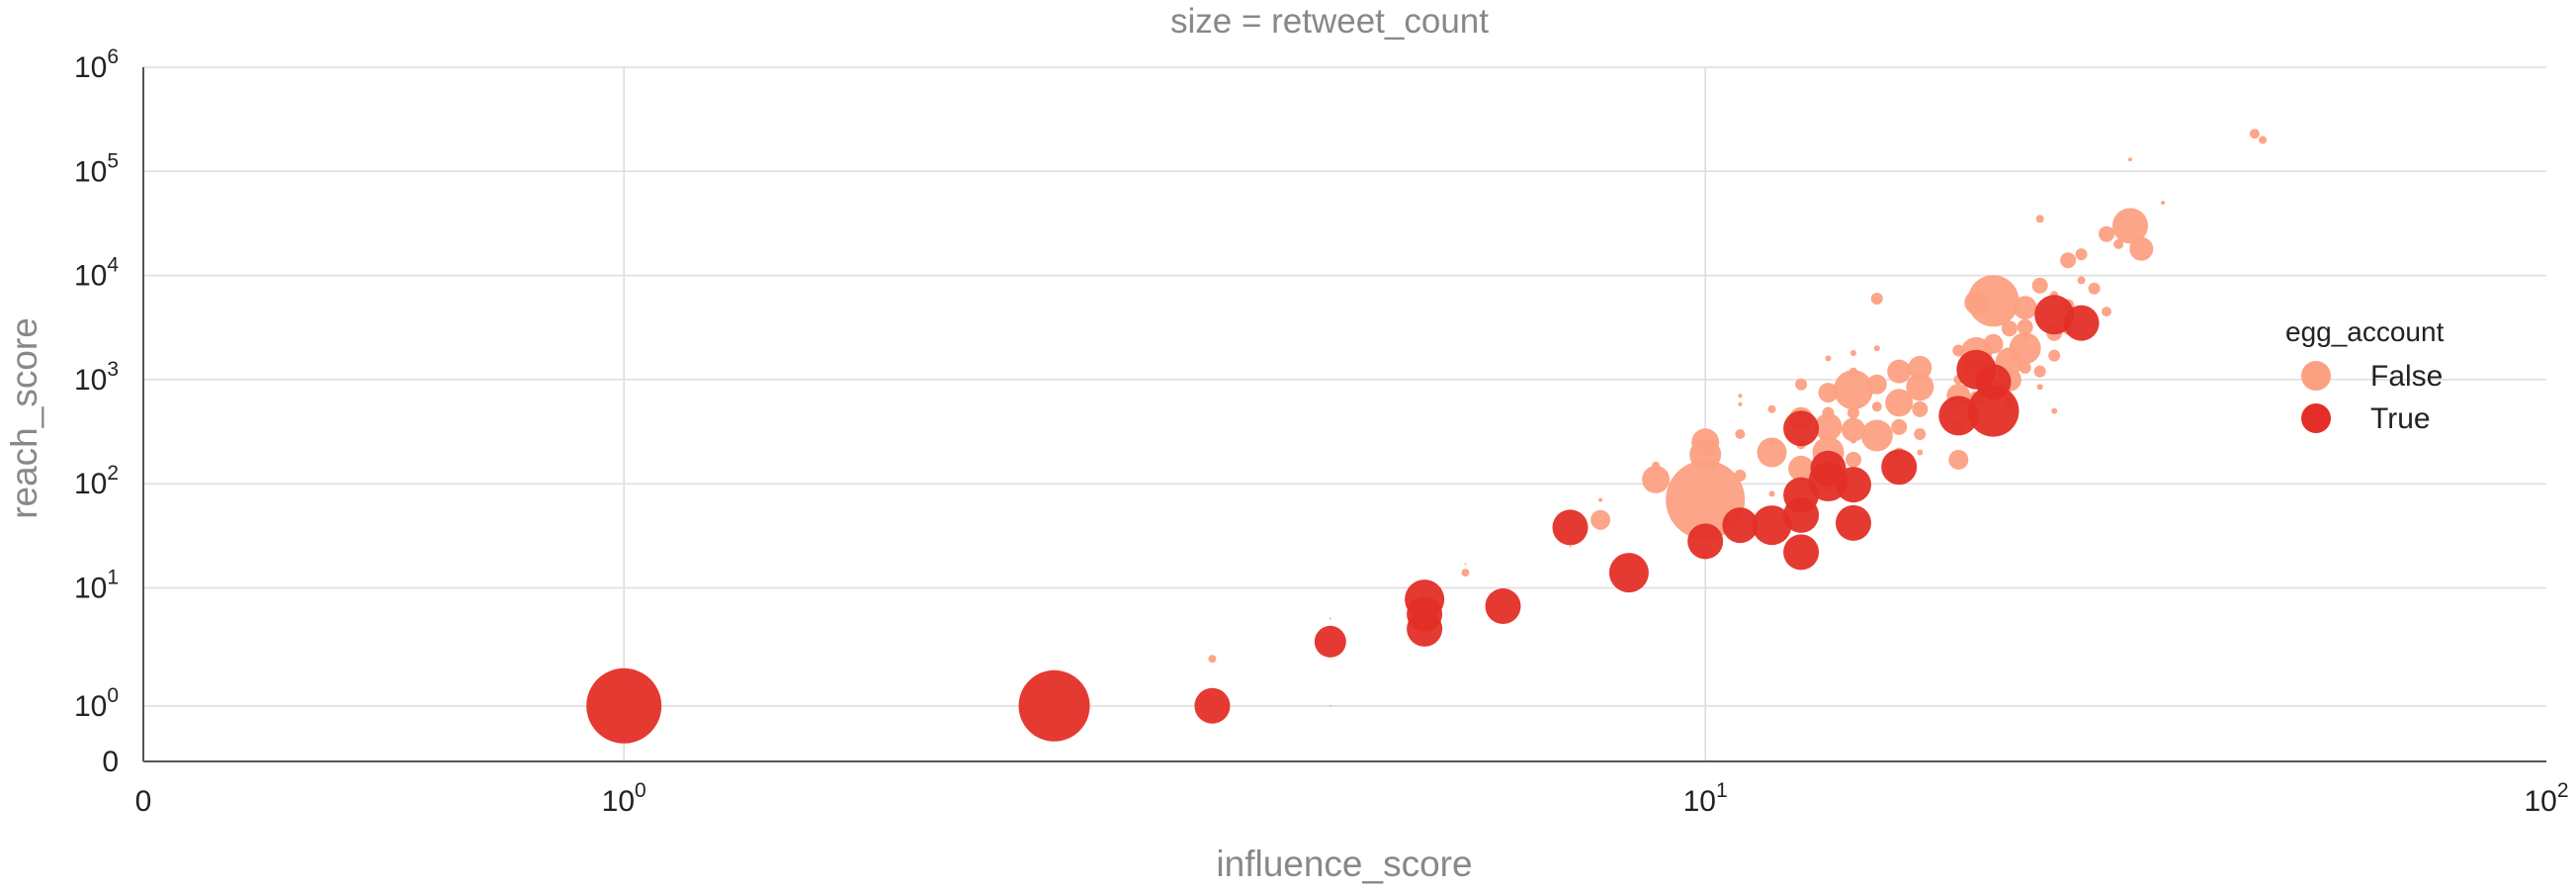 This screenshot has width=2576, height=889. I want to click on y-tick-label: 10⁰, so click(96, 703).